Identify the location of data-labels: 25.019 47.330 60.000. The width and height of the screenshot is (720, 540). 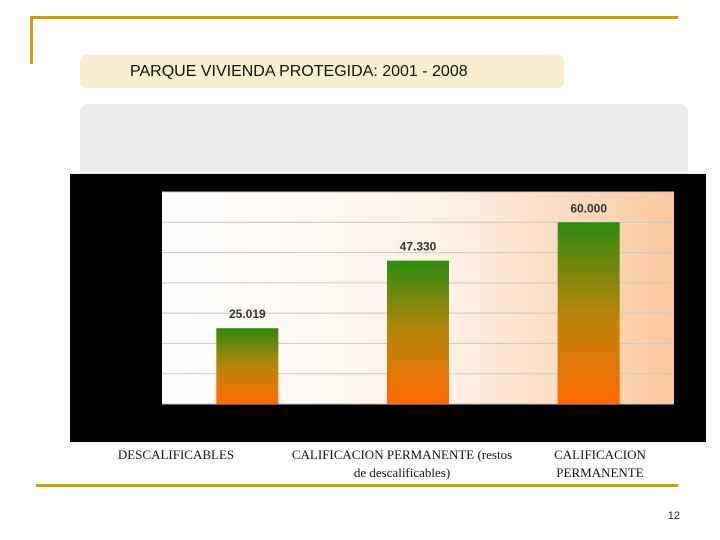
(418, 261).